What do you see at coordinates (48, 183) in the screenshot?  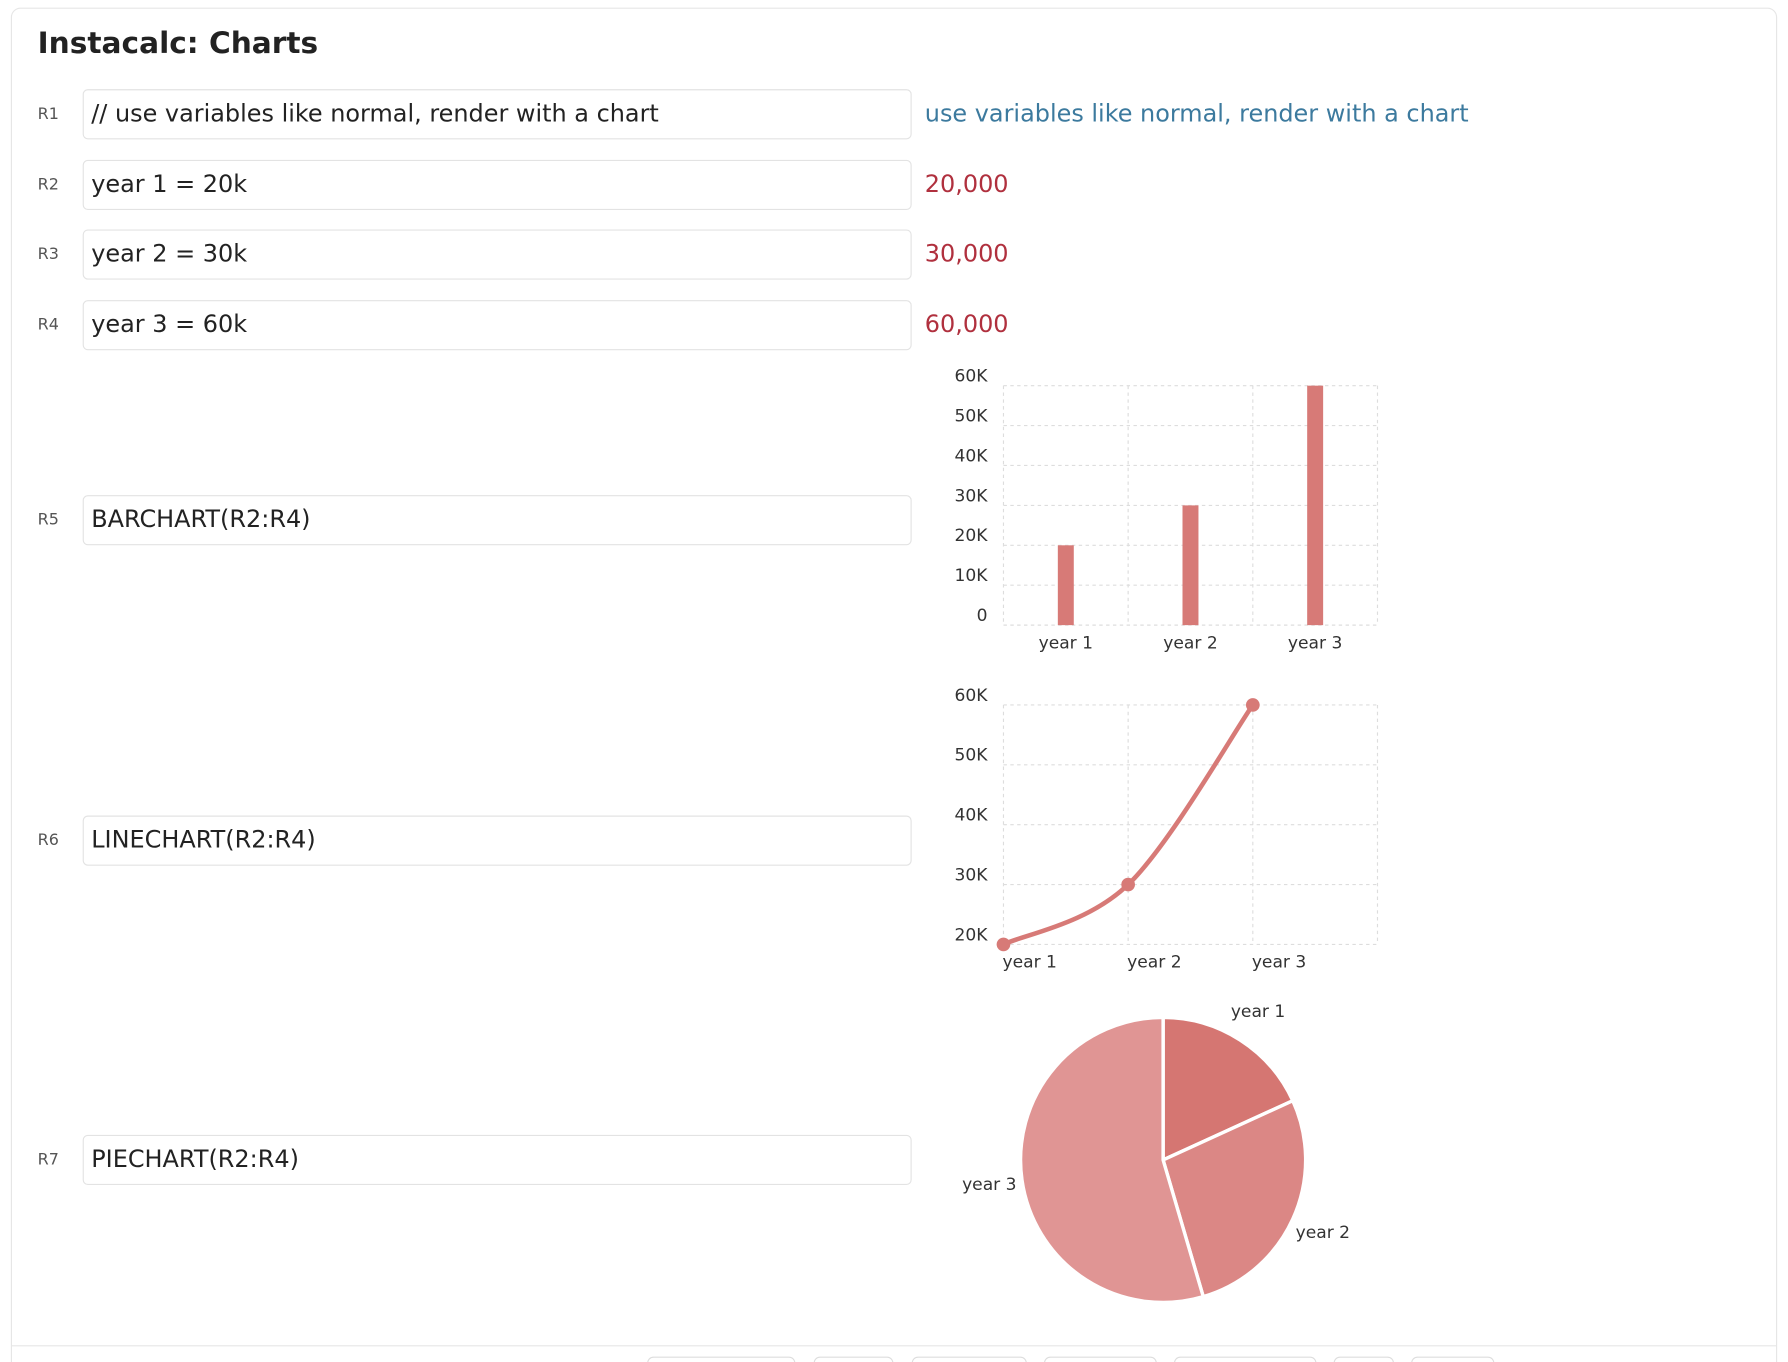 I see `row-label: R2` at bounding box center [48, 183].